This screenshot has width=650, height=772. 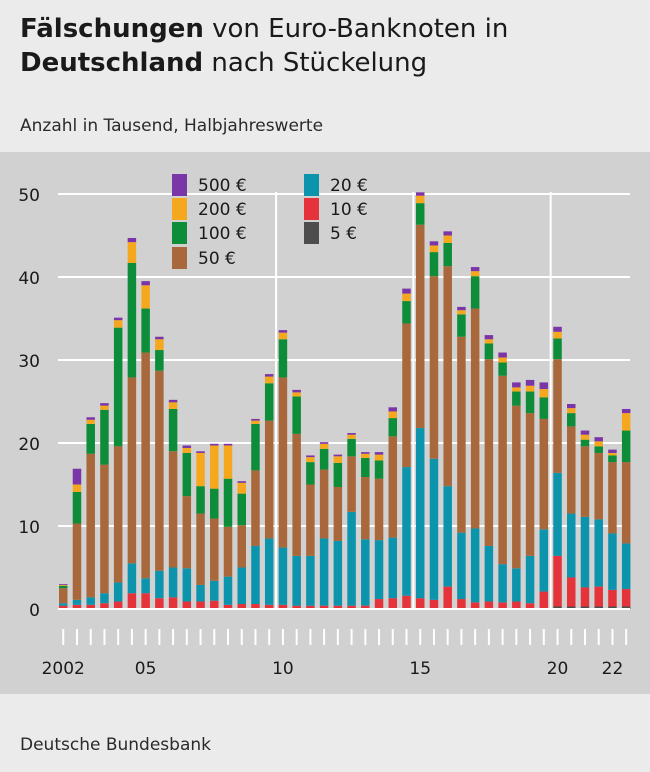 I want to click on y-tick-label: 10, so click(x=29, y=528).